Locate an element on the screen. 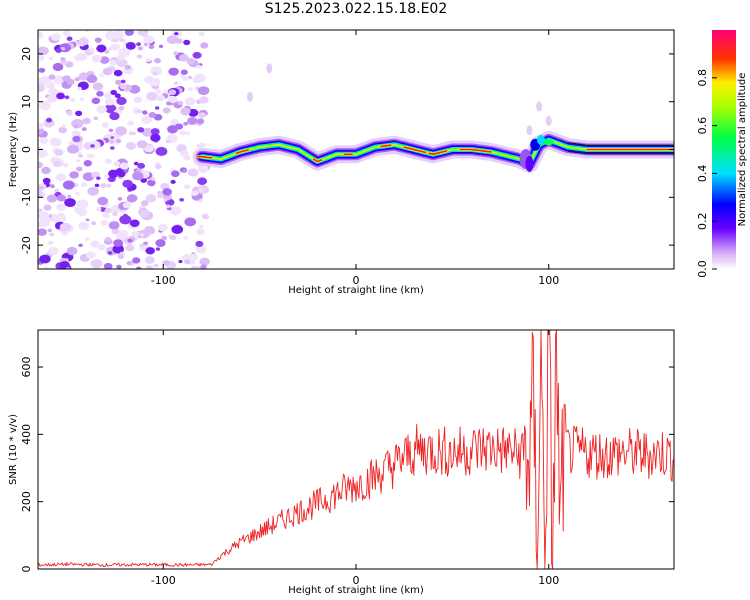 The width and height of the screenshot is (750, 600). spectrogram-y-tick-label: 0 is located at coordinates (26, 149).